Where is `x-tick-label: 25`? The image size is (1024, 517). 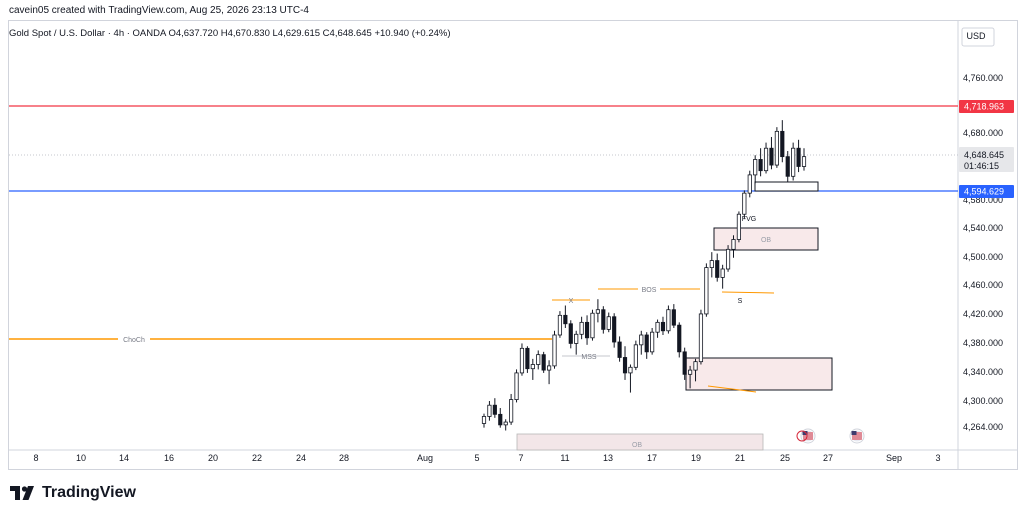 x-tick-label: 25 is located at coordinates (785, 458).